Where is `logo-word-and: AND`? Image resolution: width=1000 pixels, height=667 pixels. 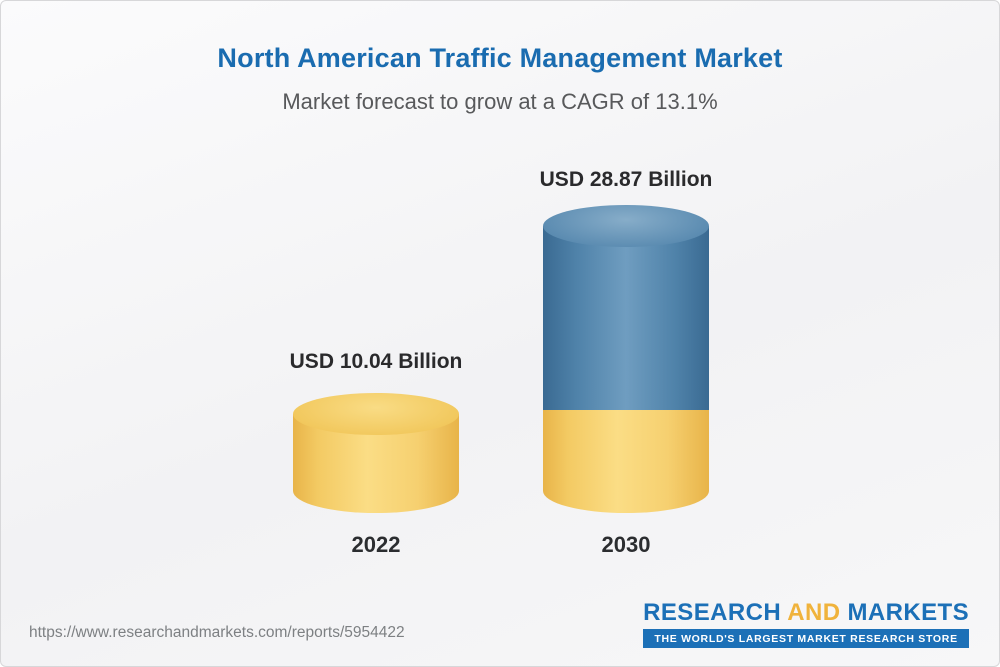 logo-word-and: AND is located at coordinates (814, 612).